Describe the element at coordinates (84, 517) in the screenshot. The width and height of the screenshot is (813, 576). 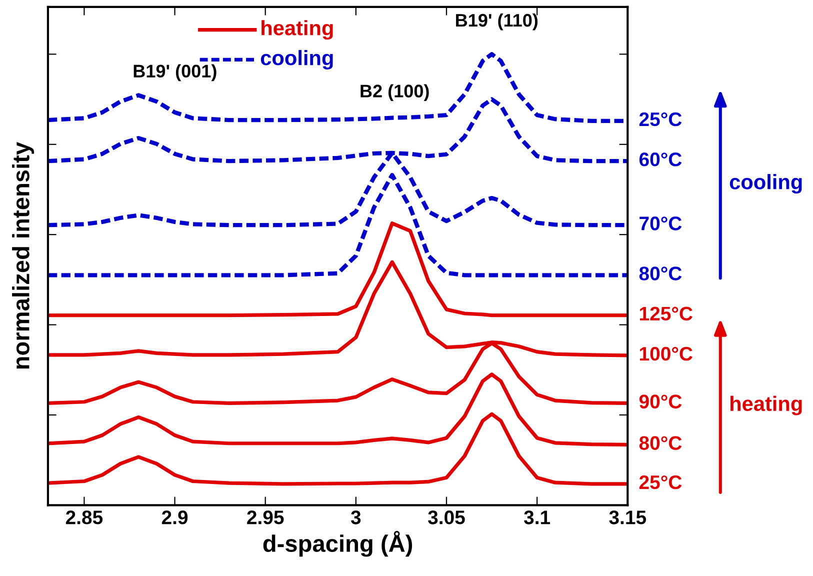
I see `x-tick-label: 2.85` at that location.